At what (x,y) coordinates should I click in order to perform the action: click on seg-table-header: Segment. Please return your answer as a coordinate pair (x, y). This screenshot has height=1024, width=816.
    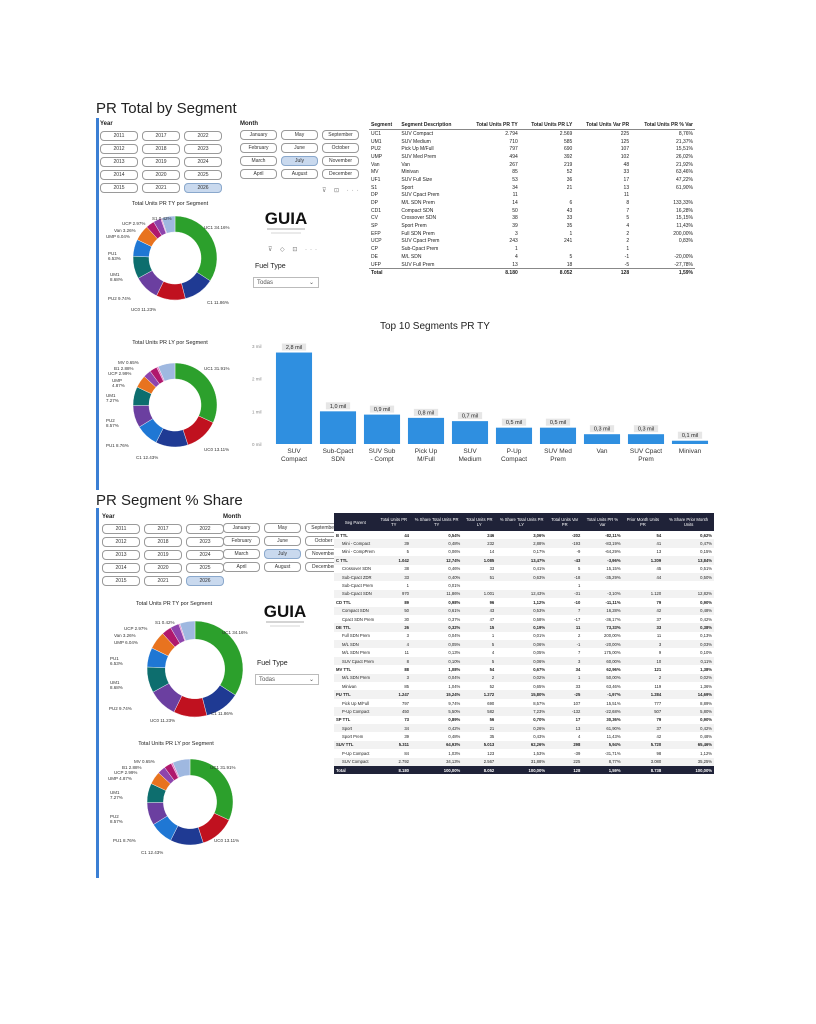
    Looking at the image, I should click on (384, 125).